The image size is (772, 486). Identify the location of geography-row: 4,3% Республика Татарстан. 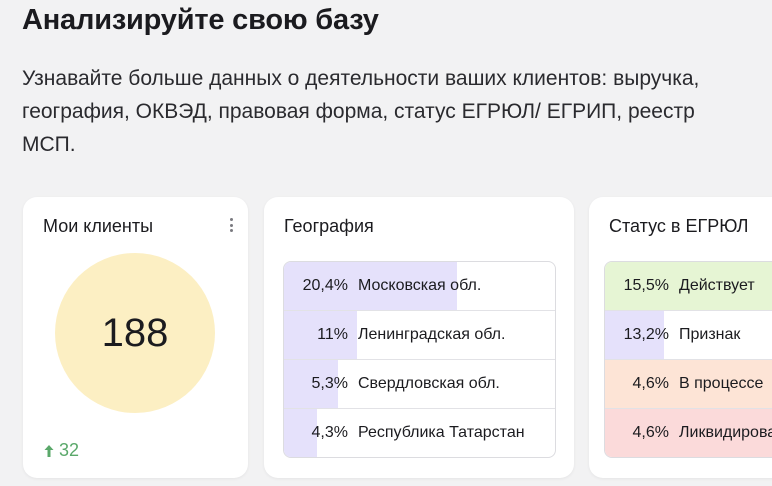
(419, 432).